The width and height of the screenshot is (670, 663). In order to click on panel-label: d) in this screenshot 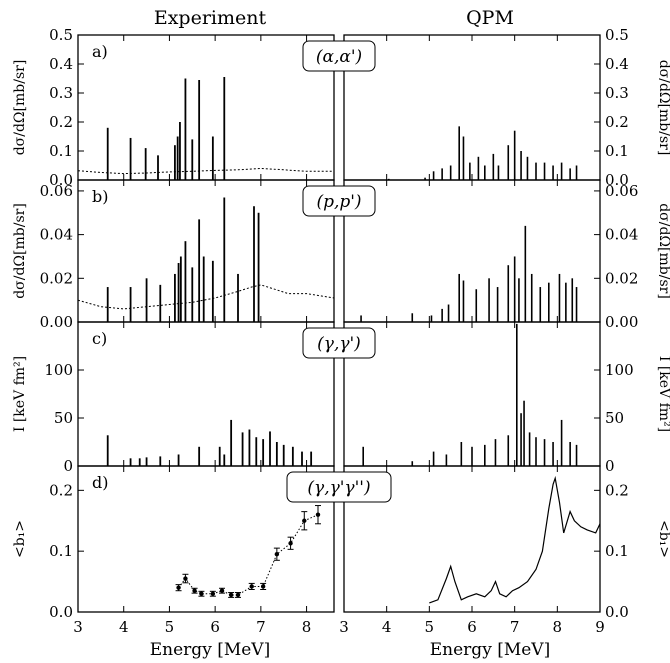, I will do `click(100, 482)`.